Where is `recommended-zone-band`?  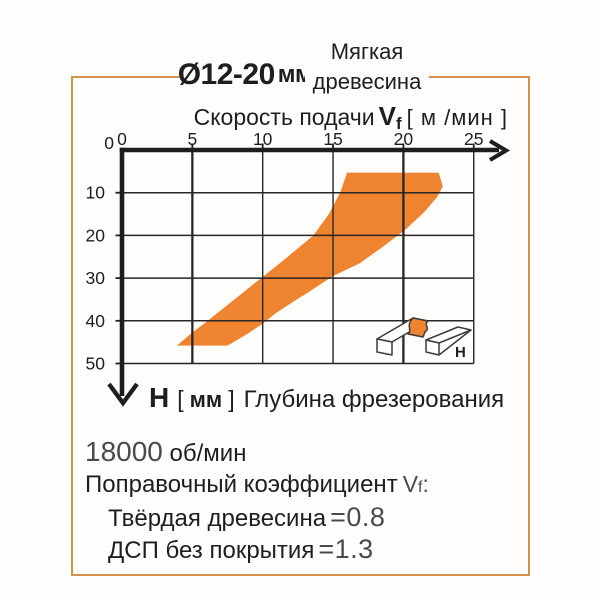
recommended-zone-band is located at coordinates (309, 259).